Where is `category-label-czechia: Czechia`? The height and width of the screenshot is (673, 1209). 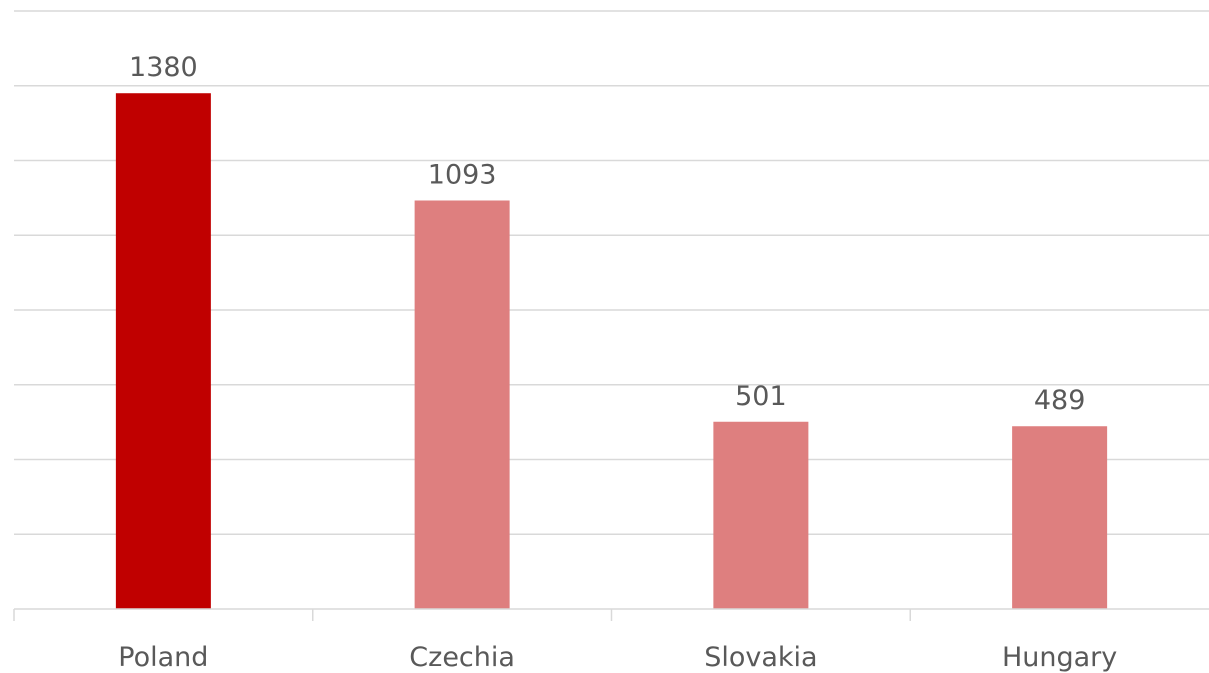 category-label-czechia: Czechia is located at coordinates (462, 657).